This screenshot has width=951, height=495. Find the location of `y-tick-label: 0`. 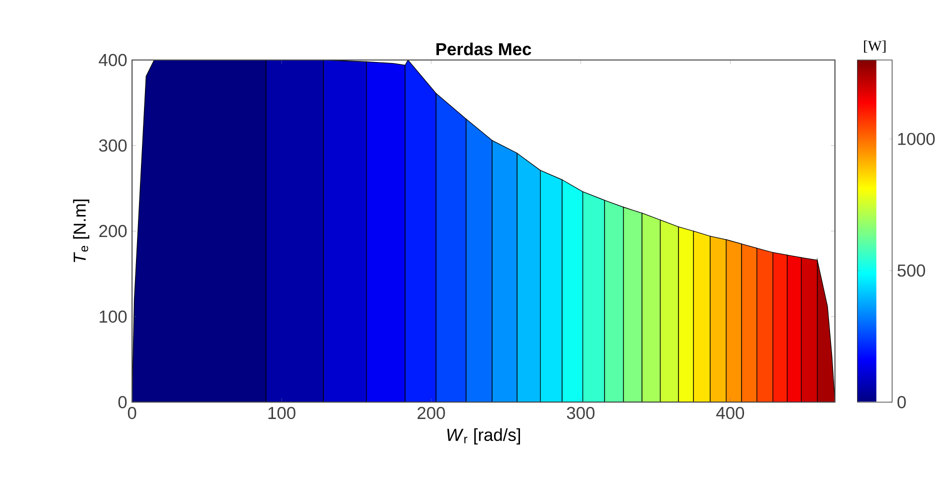

y-tick-label: 0 is located at coordinates (122, 402).